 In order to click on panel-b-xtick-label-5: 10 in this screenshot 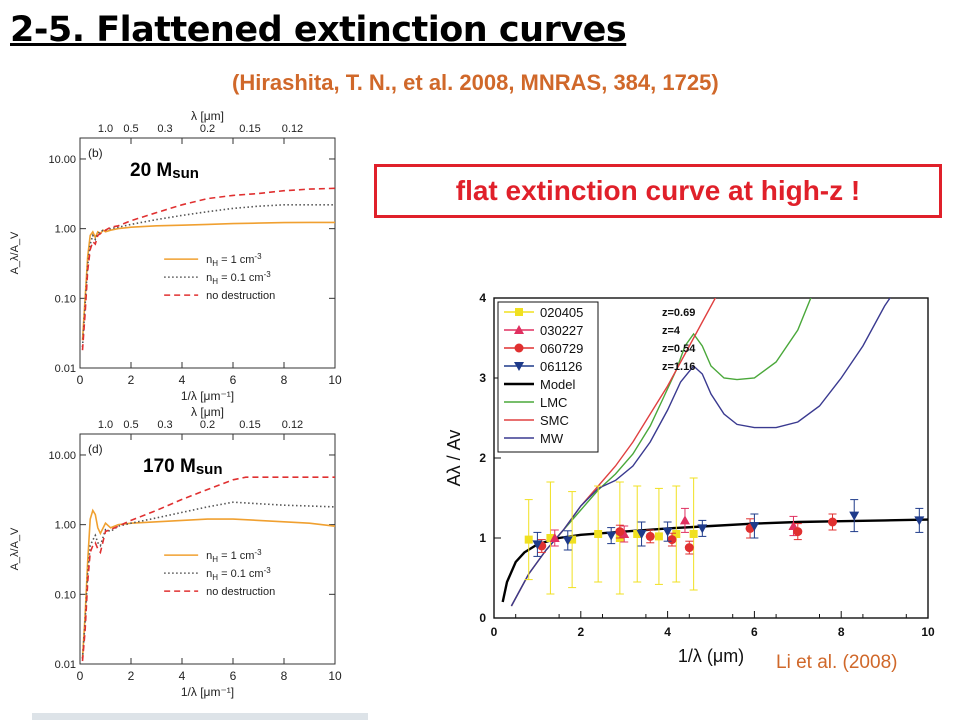, I will do `click(335, 380)`.